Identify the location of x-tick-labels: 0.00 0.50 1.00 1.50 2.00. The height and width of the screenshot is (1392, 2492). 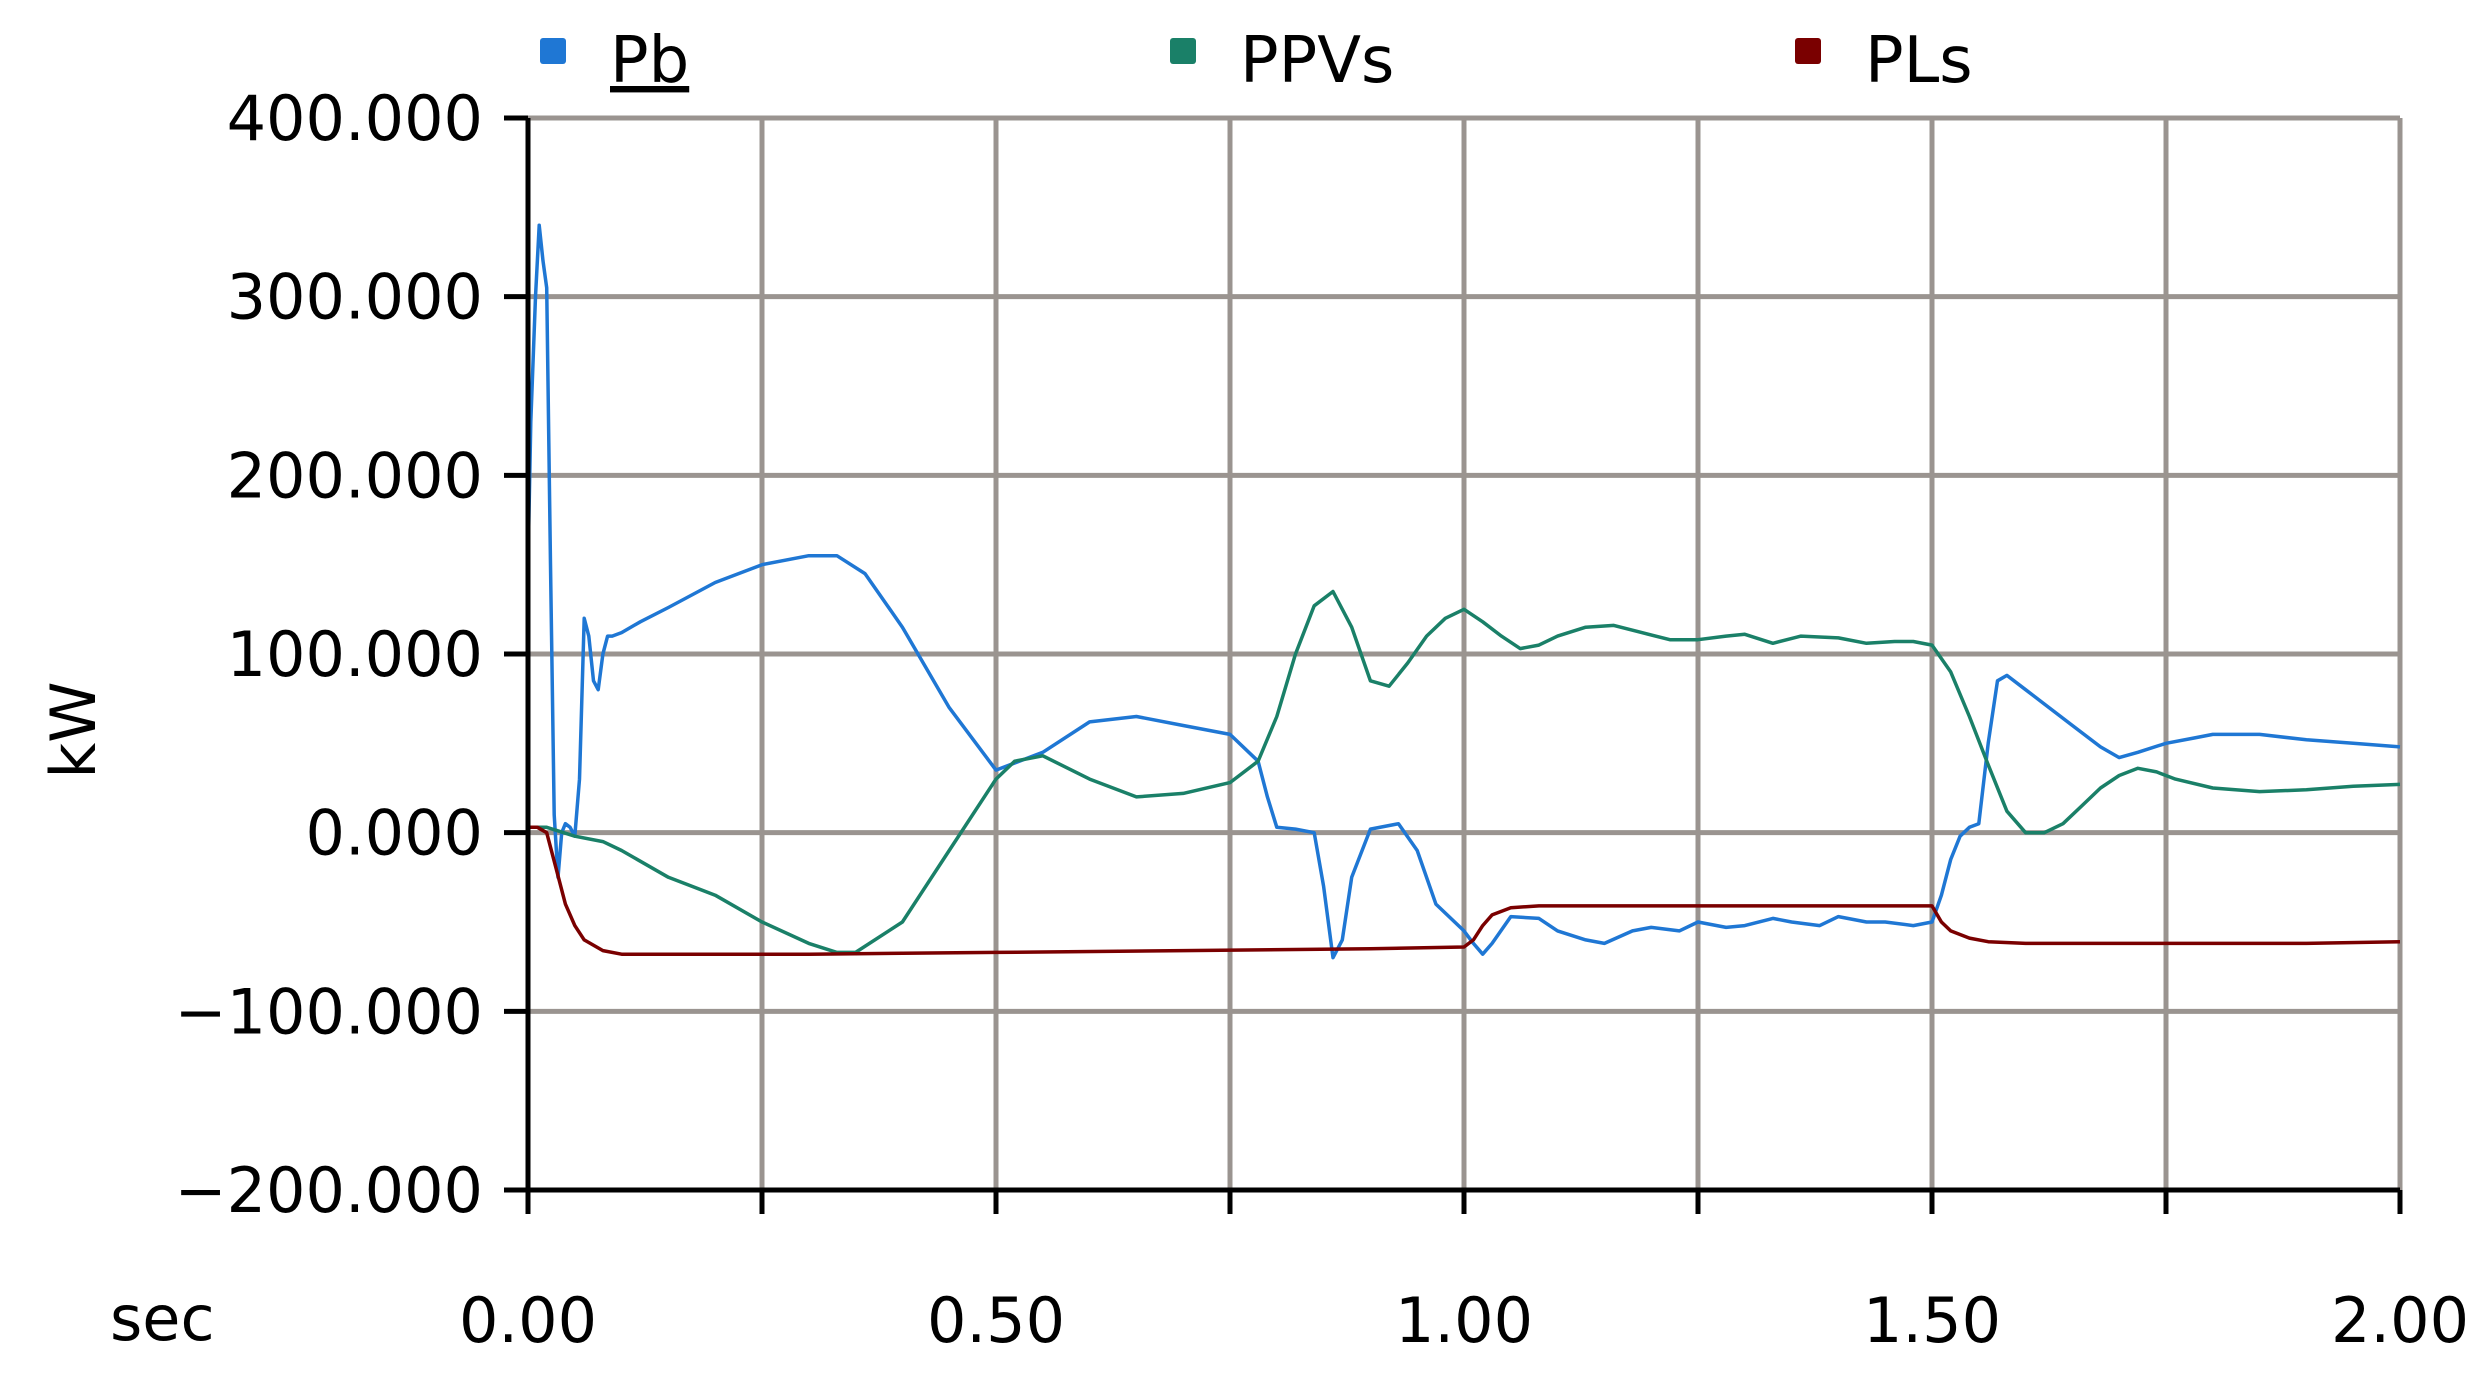
(1464, 1320).